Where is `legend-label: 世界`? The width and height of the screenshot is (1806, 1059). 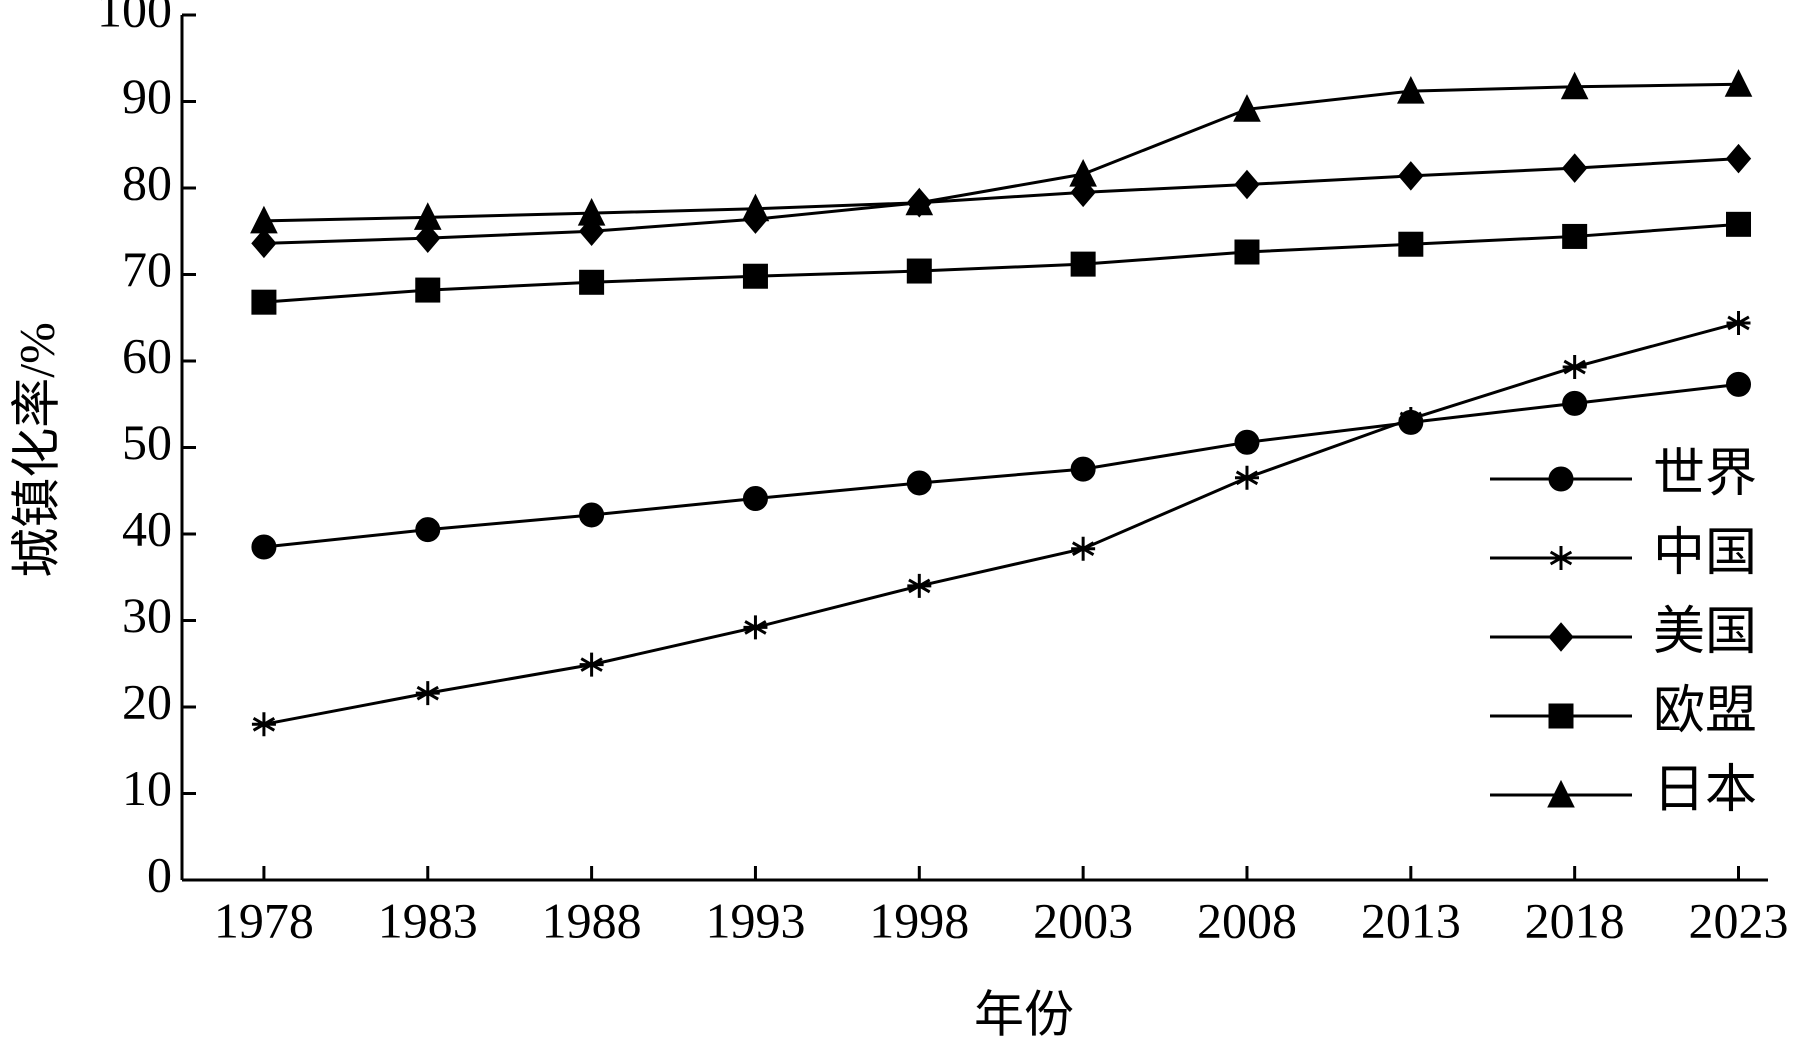 legend-label: 世界 is located at coordinates (1705, 474).